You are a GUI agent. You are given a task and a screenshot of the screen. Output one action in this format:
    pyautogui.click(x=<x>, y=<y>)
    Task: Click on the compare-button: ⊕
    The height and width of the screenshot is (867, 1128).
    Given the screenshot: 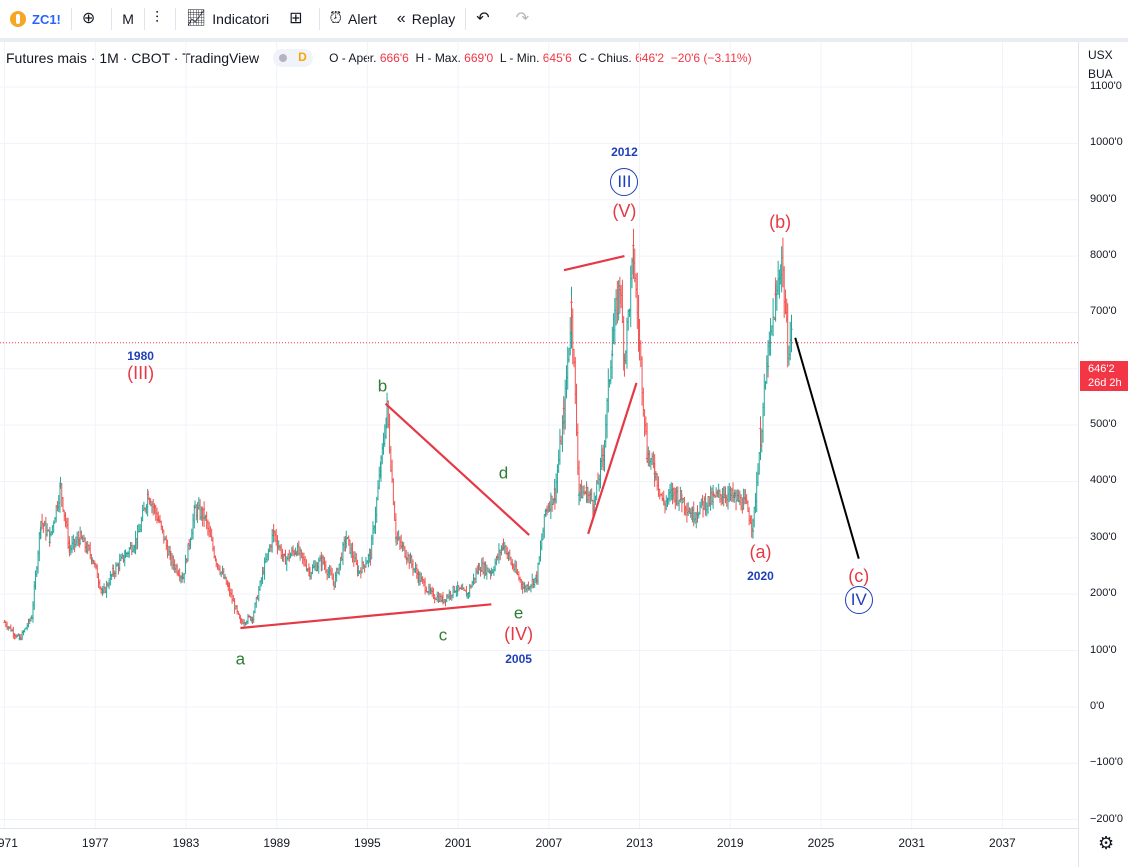 What is the action you would take?
    pyautogui.click(x=91, y=19)
    